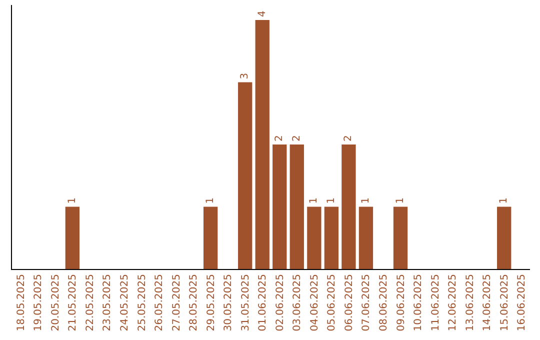 This screenshot has height=340, width=540. What do you see at coordinates (384, 303) in the screenshot?
I see `x-tick-label: 08.06.2025` at bounding box center [384, 303].